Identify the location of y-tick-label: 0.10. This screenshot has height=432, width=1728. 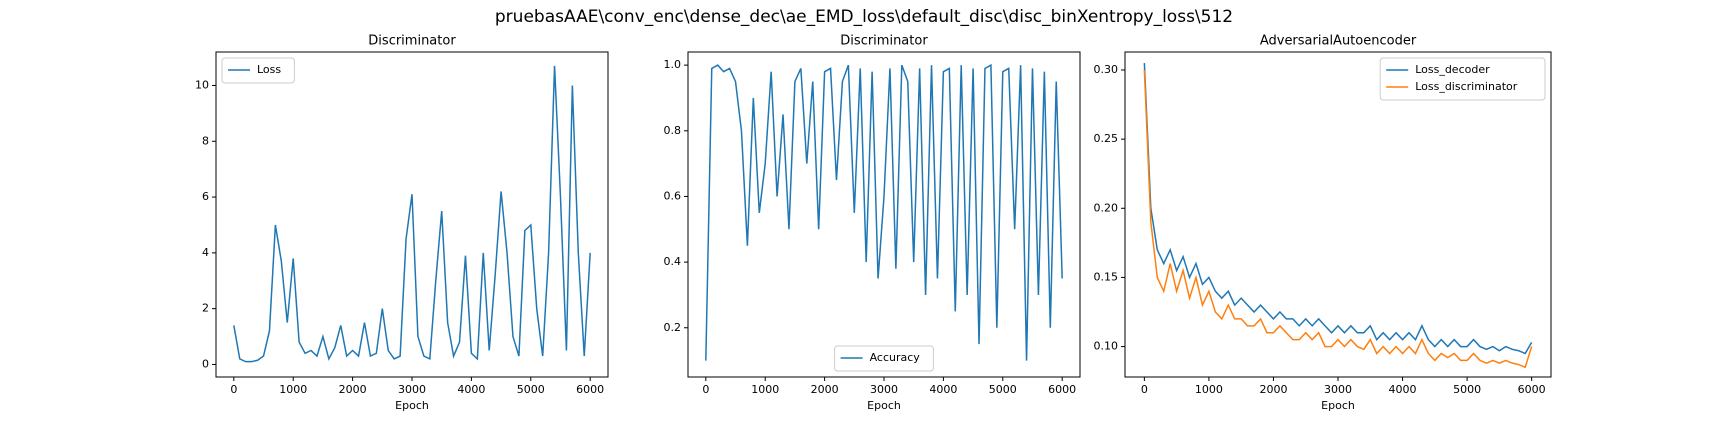
(1106, 346).